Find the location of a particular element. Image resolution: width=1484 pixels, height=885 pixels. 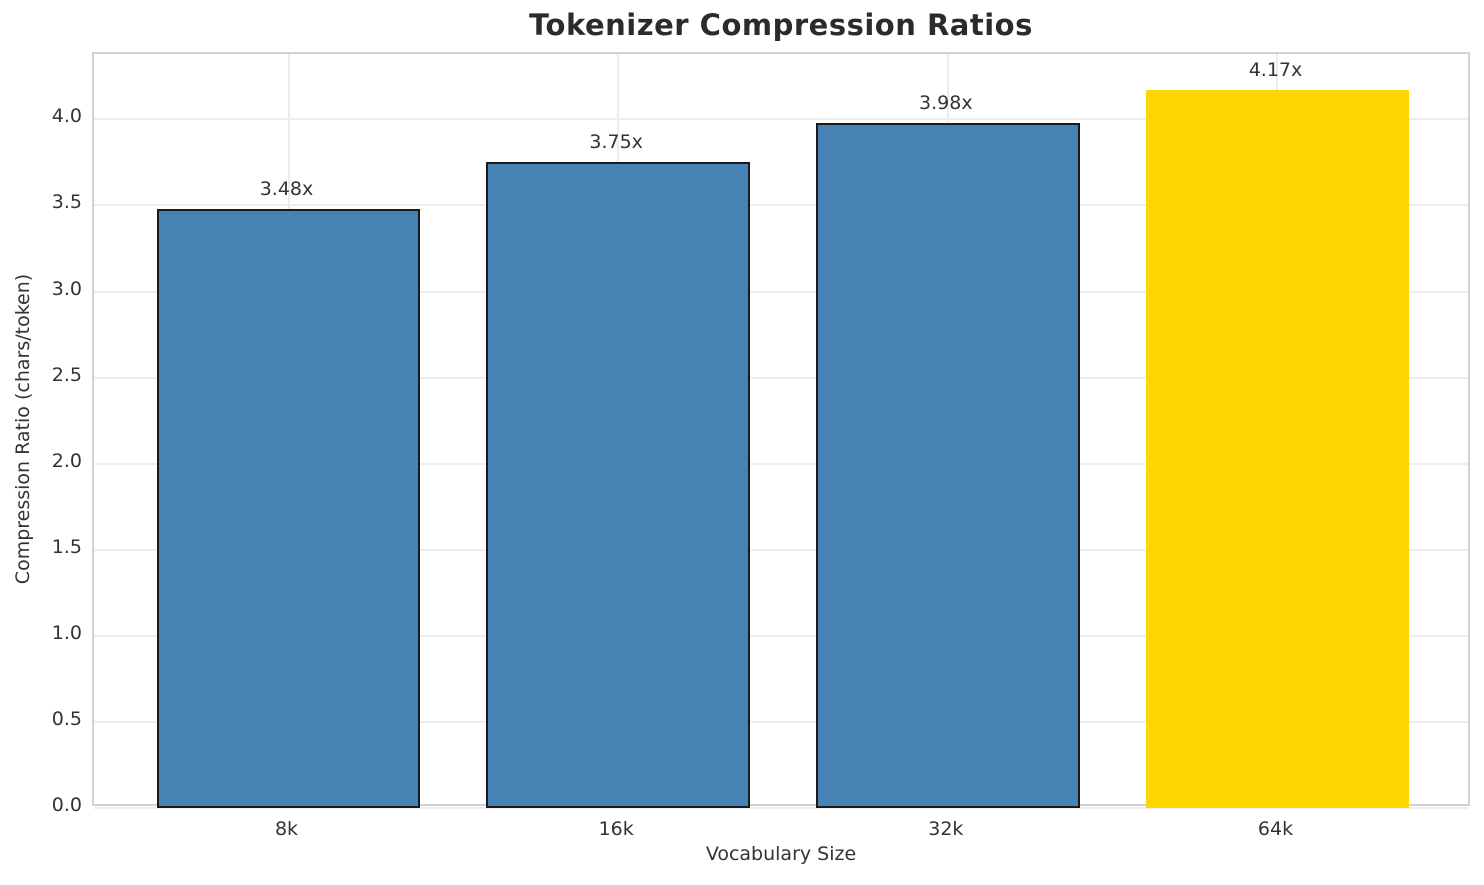

x-tick-label: 8k is located at coordinates (286, 829).